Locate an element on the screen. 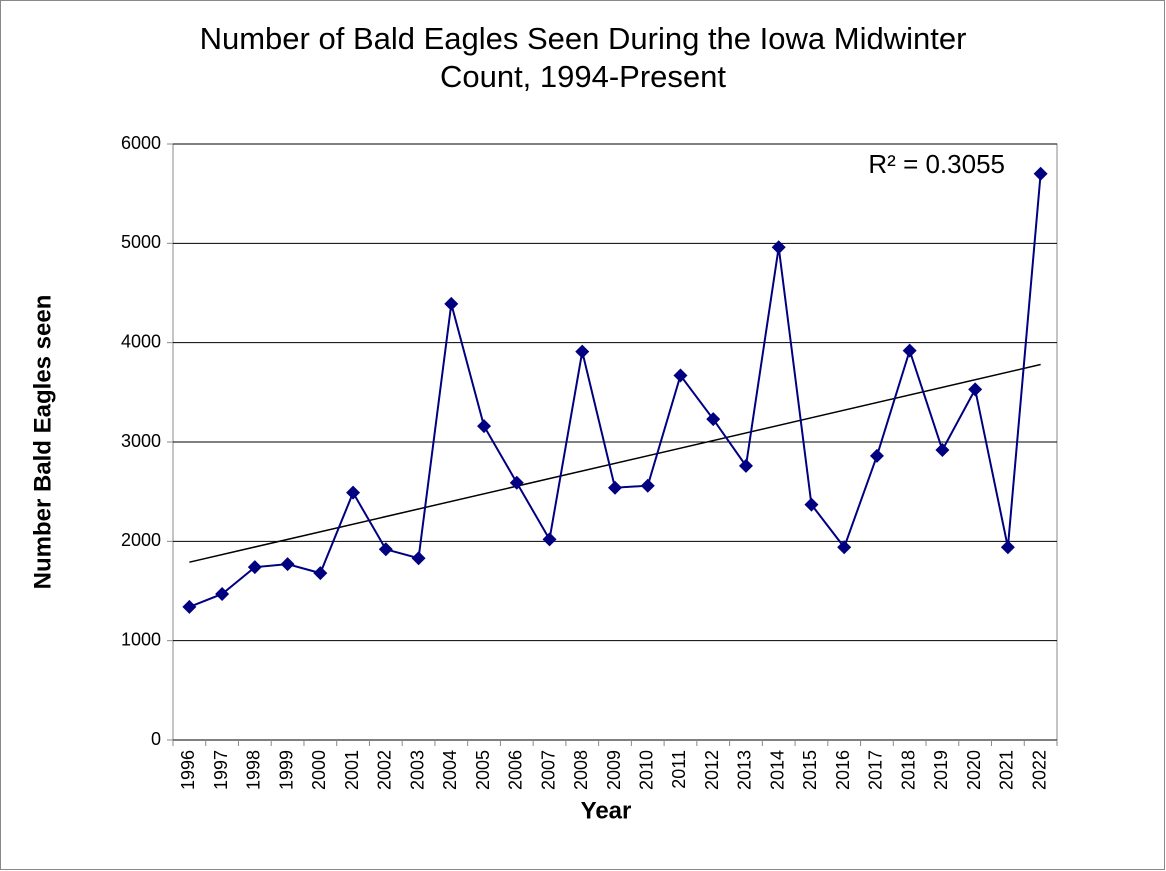 The image size is (1166, 871). x-tick-label: 2001 is located at coordinates (352, 770).